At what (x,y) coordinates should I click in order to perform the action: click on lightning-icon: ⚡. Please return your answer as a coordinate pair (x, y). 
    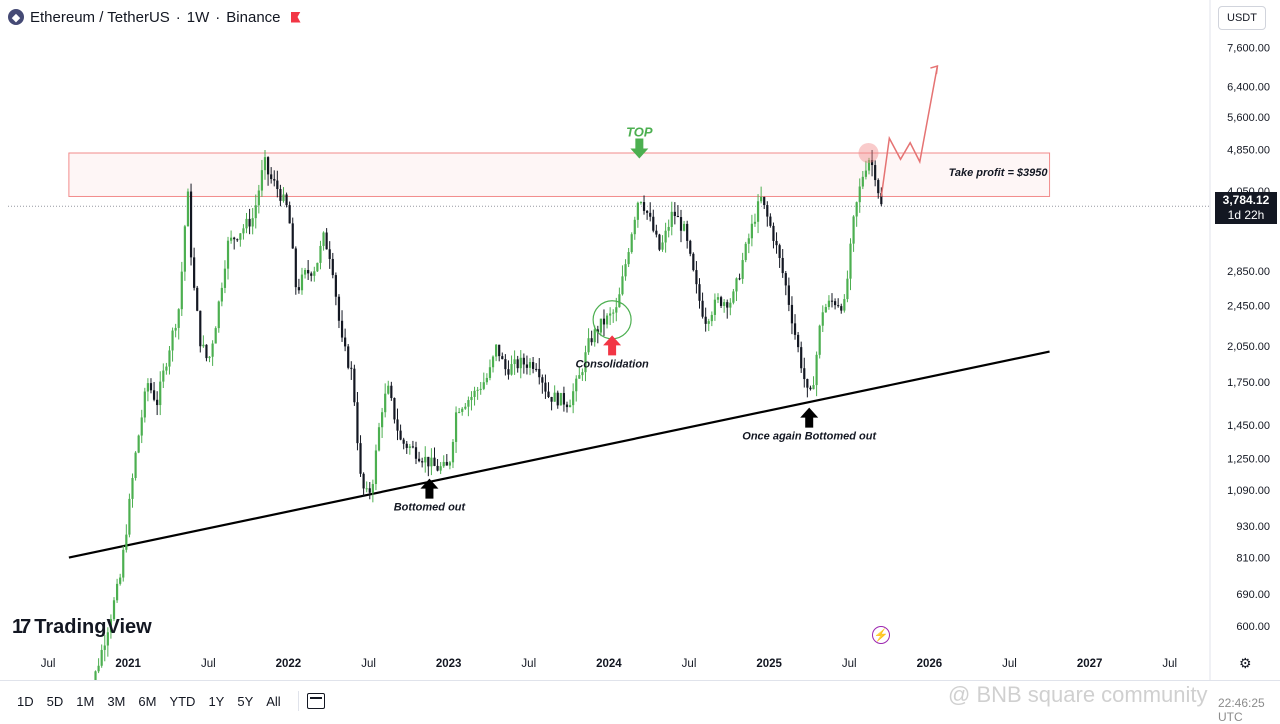
    Looking at the image, I should click on (881, 635).